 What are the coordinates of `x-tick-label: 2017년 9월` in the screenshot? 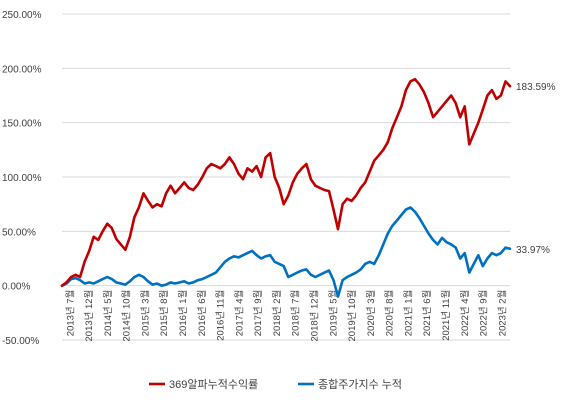 It's located at (258, 313).